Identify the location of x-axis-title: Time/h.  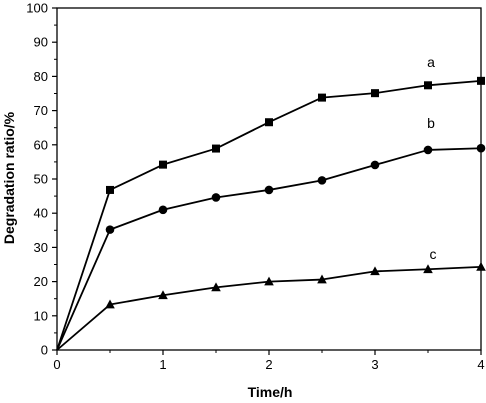
(270, 392).